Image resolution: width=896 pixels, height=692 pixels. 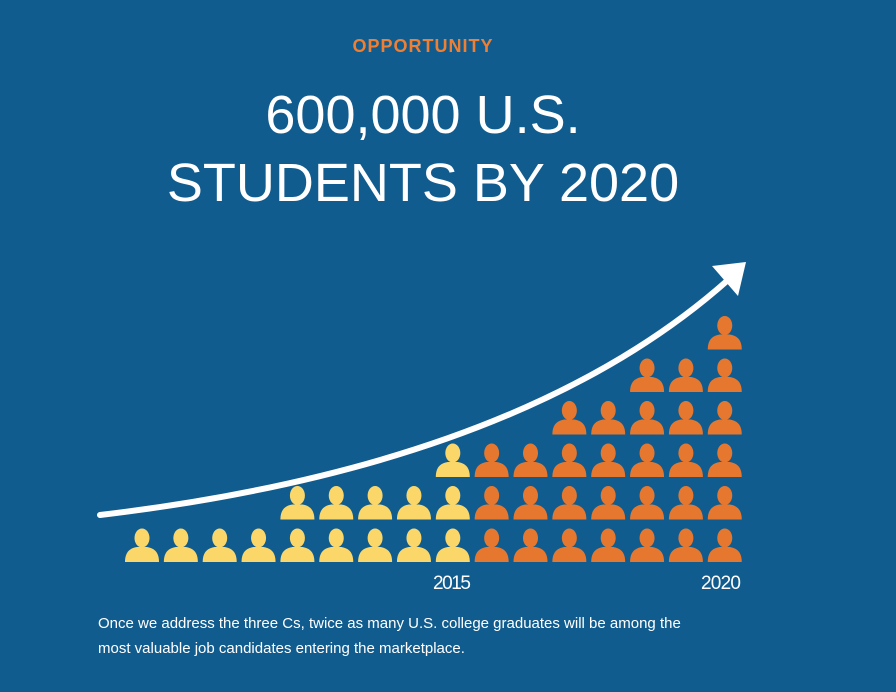 I want to click on arrow-head, so click(x=729, y=279).